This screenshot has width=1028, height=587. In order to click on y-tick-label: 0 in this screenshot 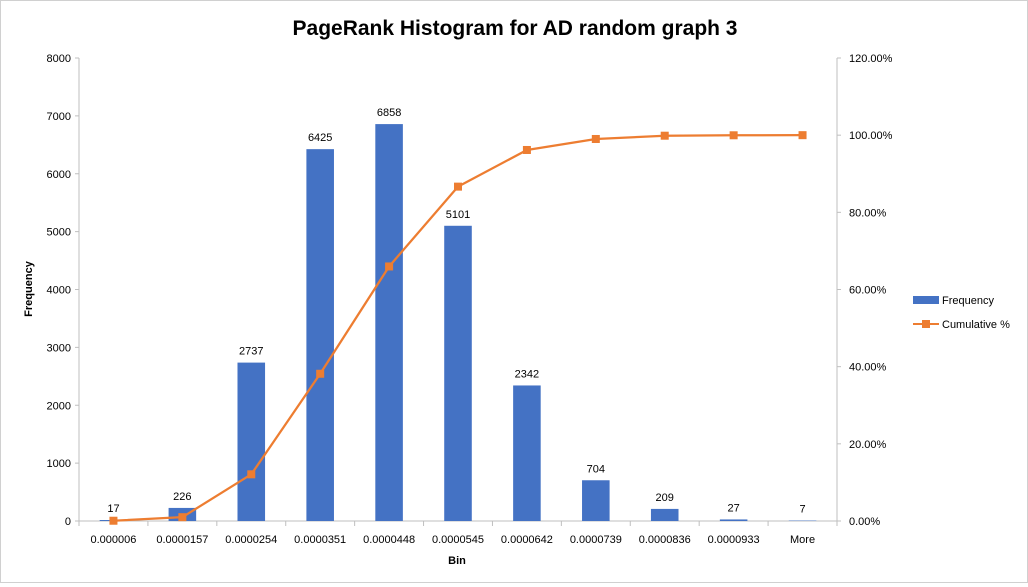, I will do `click(68, 522)`.